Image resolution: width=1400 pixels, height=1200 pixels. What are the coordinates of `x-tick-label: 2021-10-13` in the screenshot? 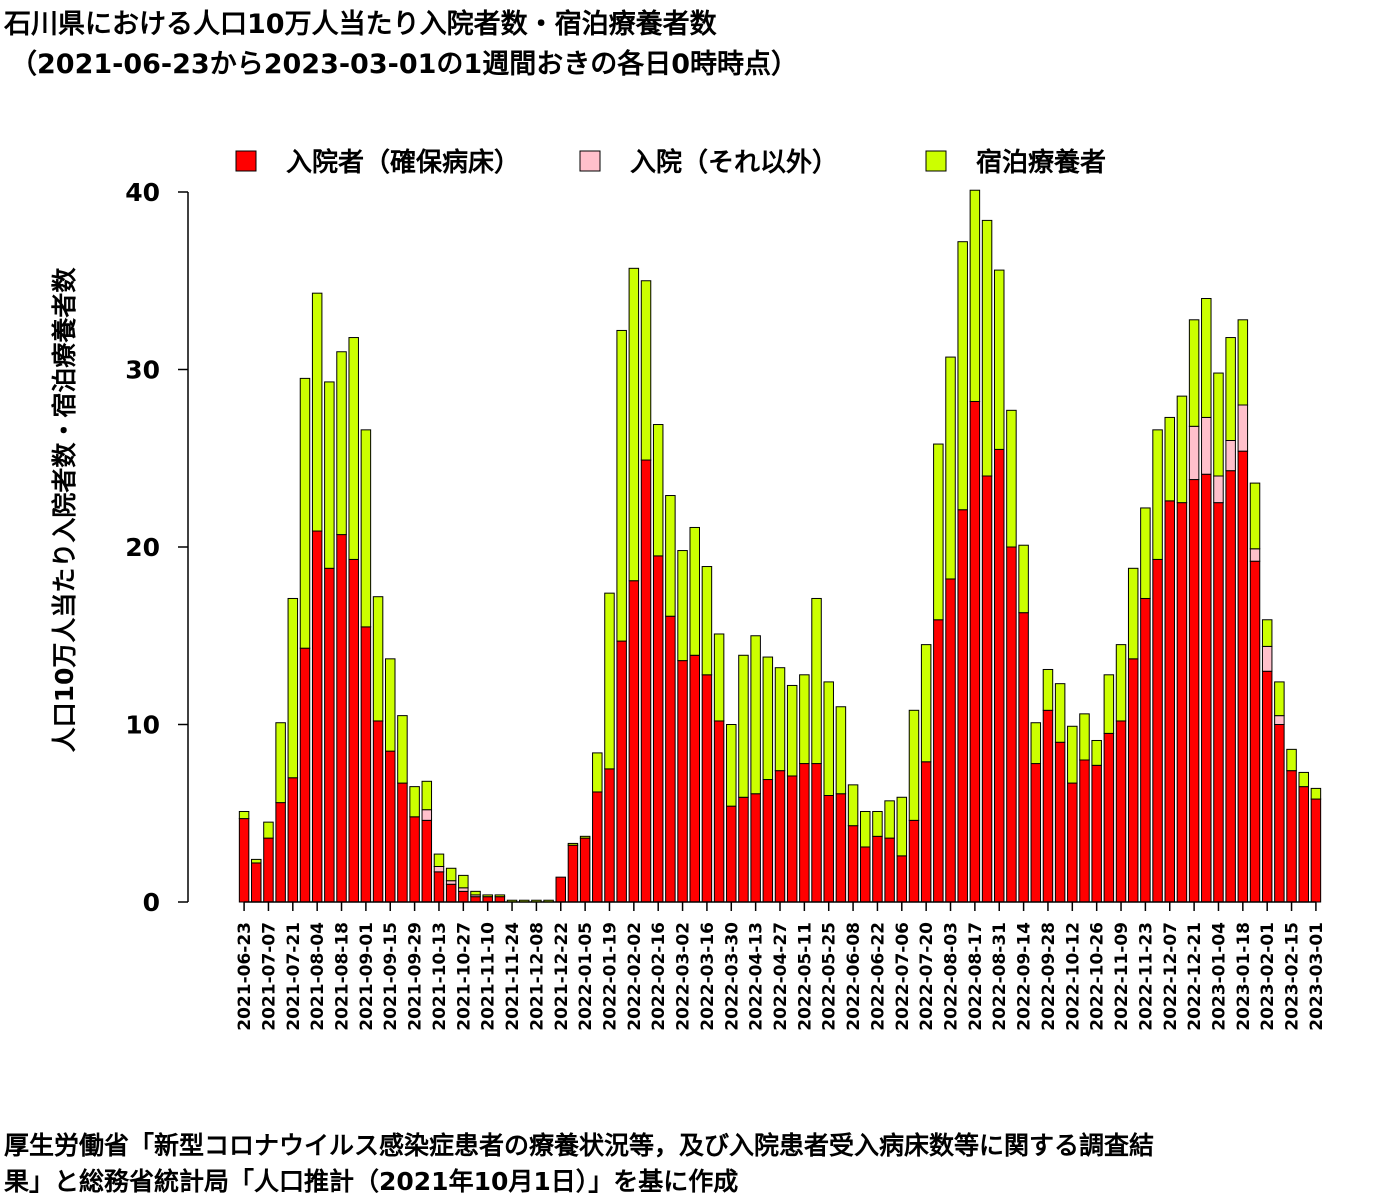 It's located at (440, 976).